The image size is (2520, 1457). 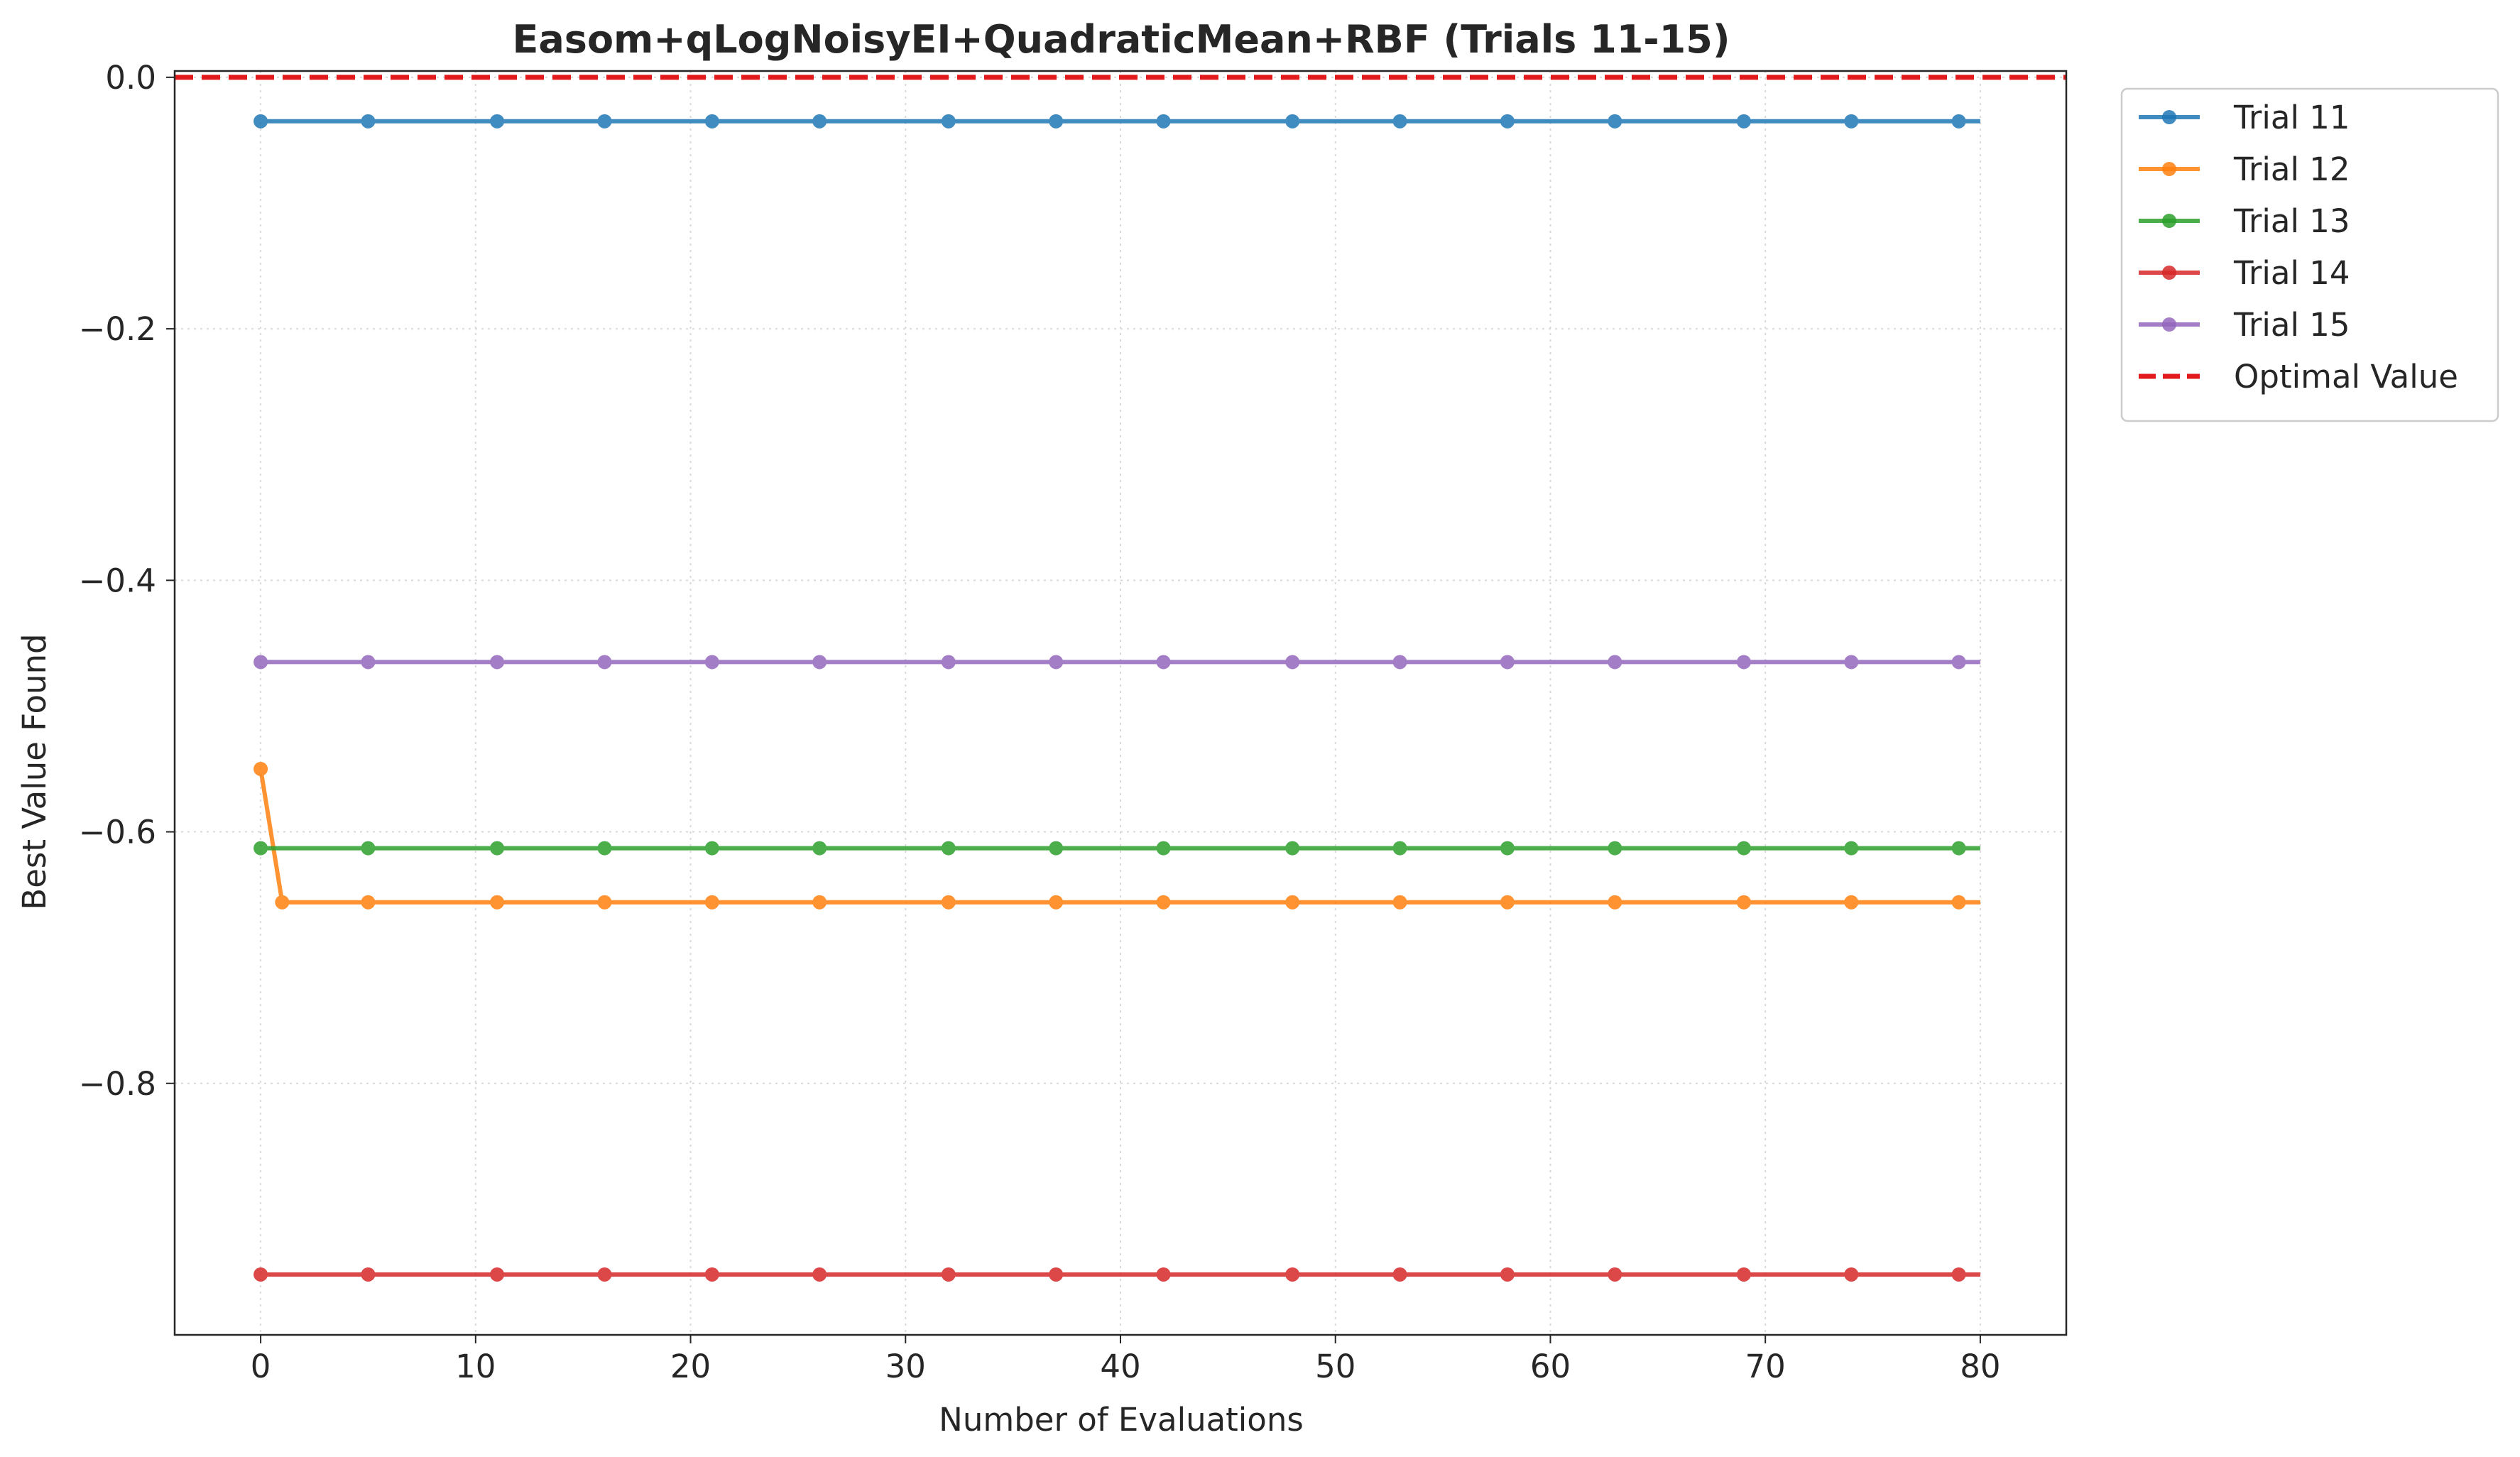 What do you see at coordinates (1335, 1366) in the screenshot?
I see `x-tick-label: 50` at bounding box center [1335, 1366].